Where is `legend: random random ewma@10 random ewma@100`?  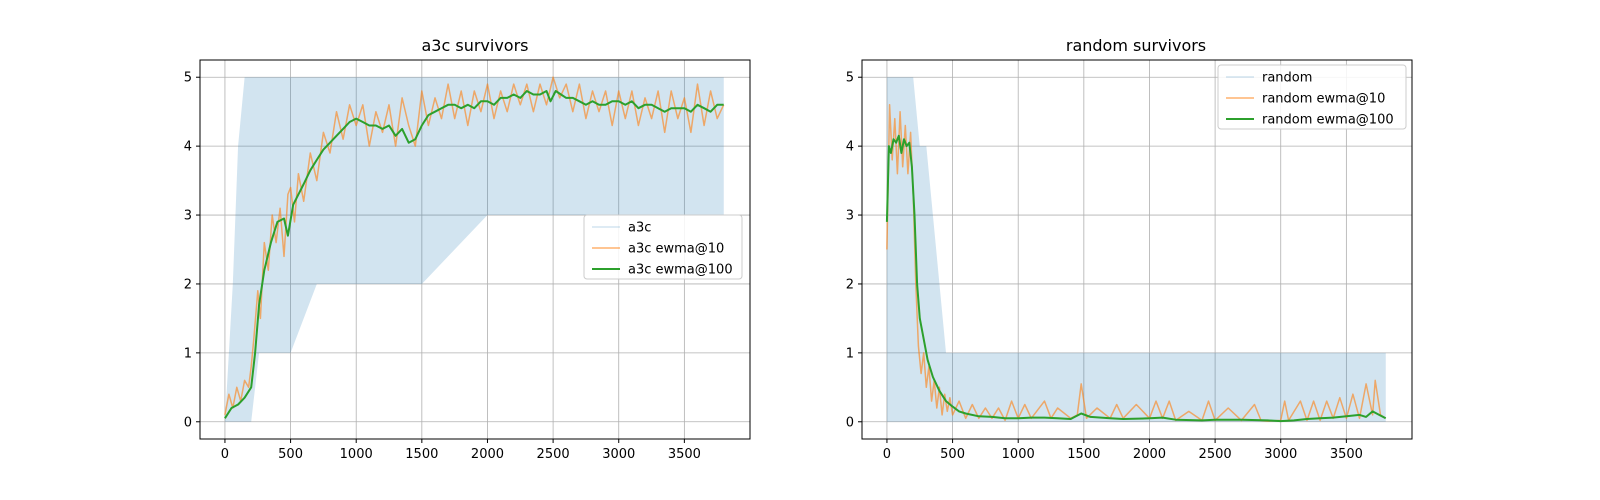 legend: random random ewma@10 random ewma@100 is located at coordinates (1312, 97).